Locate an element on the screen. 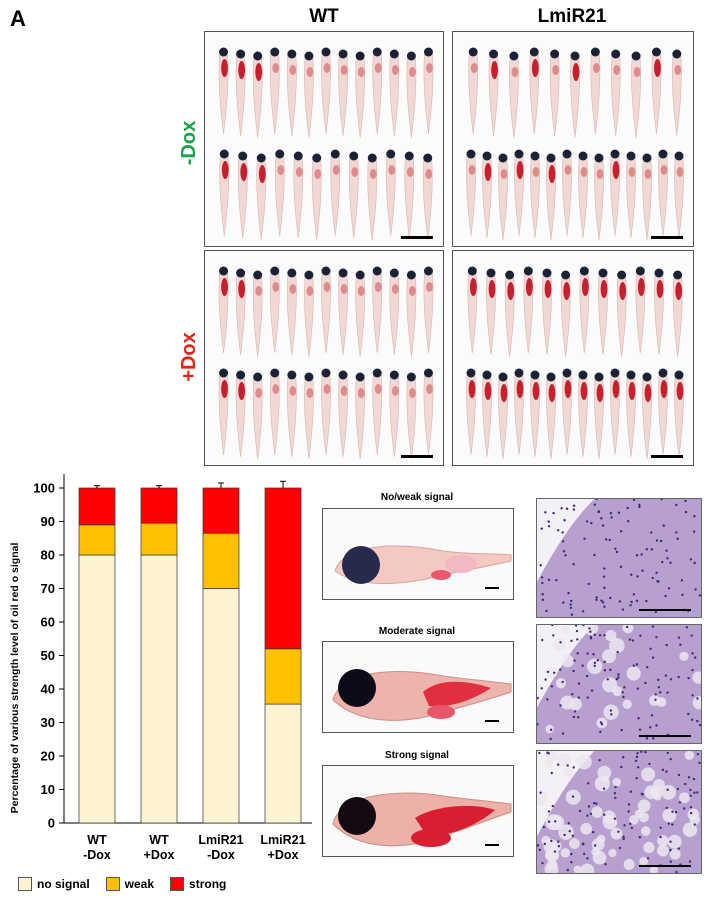 This screenshot has width=714, height=903. larvae-drawing is located at coordinates (326, 363).